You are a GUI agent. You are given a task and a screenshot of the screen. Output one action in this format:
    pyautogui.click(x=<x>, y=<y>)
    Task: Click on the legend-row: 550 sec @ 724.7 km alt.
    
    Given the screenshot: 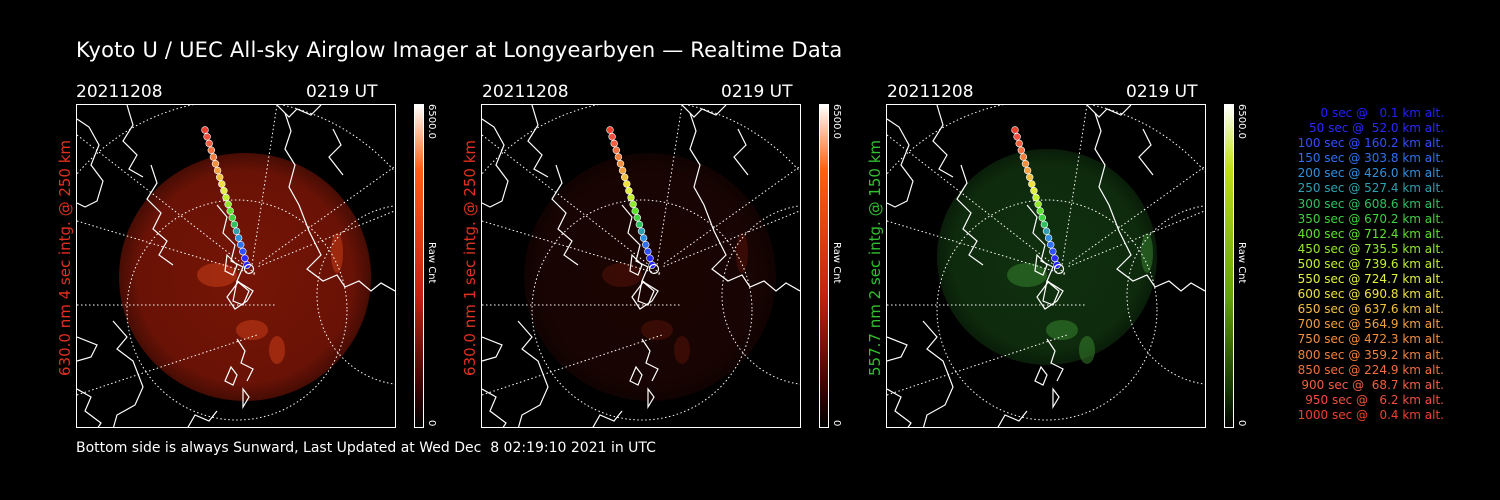 What is the action you would take?
    pyautogui.click(x=1370, y=279)
    